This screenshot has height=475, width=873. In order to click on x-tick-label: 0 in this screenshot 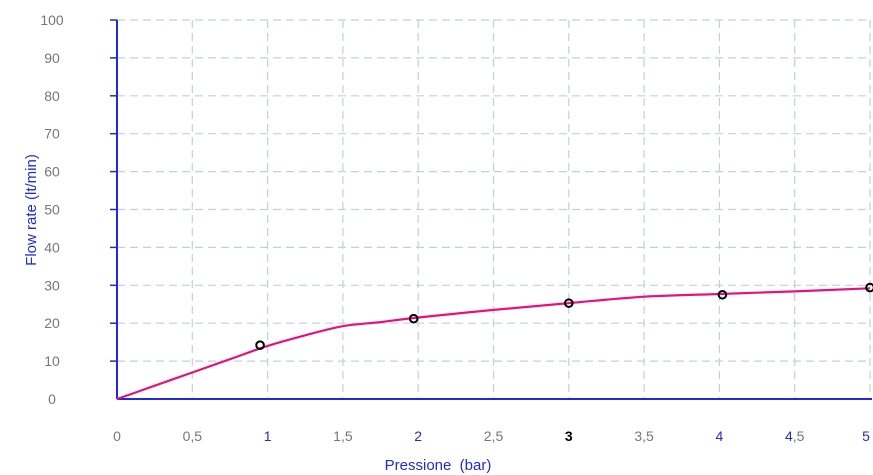, I will do `click(117, 436)`.